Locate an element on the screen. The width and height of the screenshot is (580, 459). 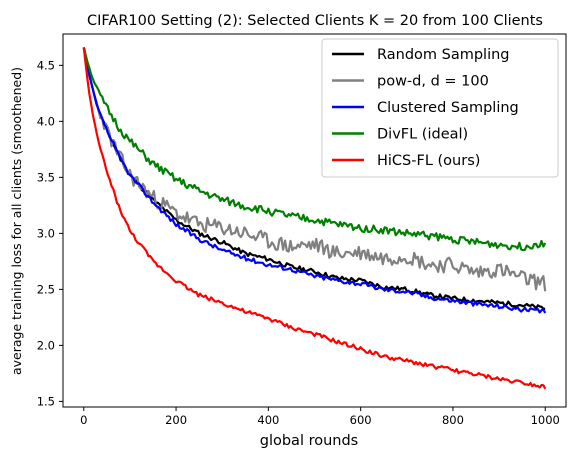
x-tick-label: 600 is located at coordinates (361, 420).